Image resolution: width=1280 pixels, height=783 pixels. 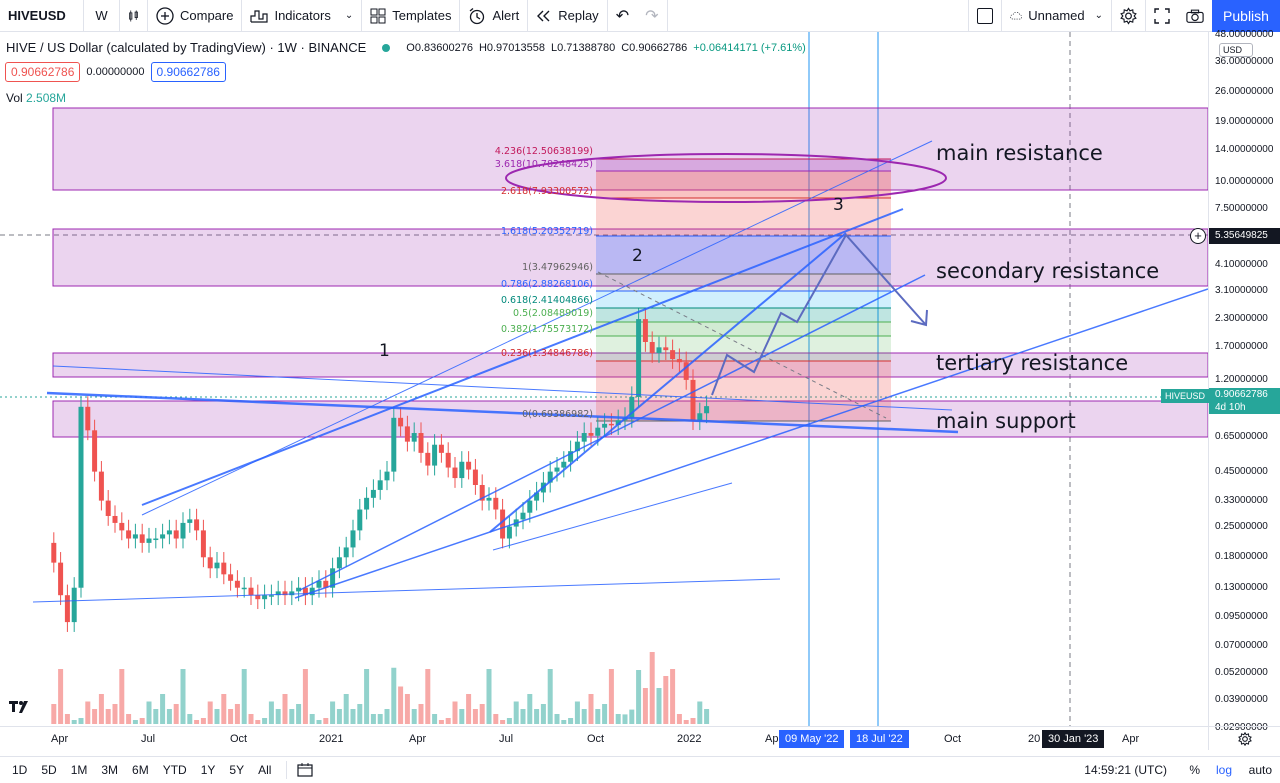 I want to click on range-button: 6M, so click(x=140, y=770).